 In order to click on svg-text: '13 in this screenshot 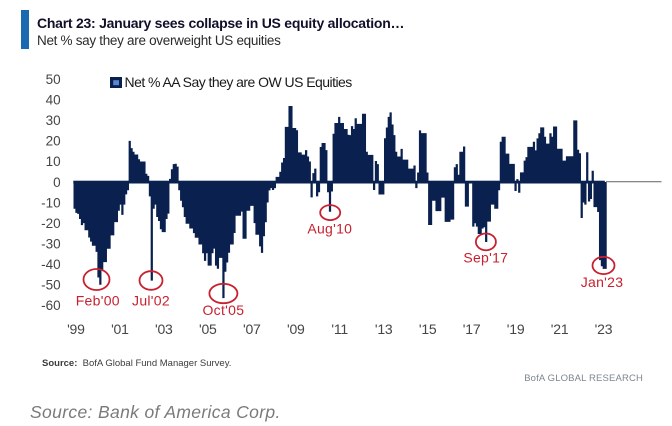, I will do `click(384, 329)`.